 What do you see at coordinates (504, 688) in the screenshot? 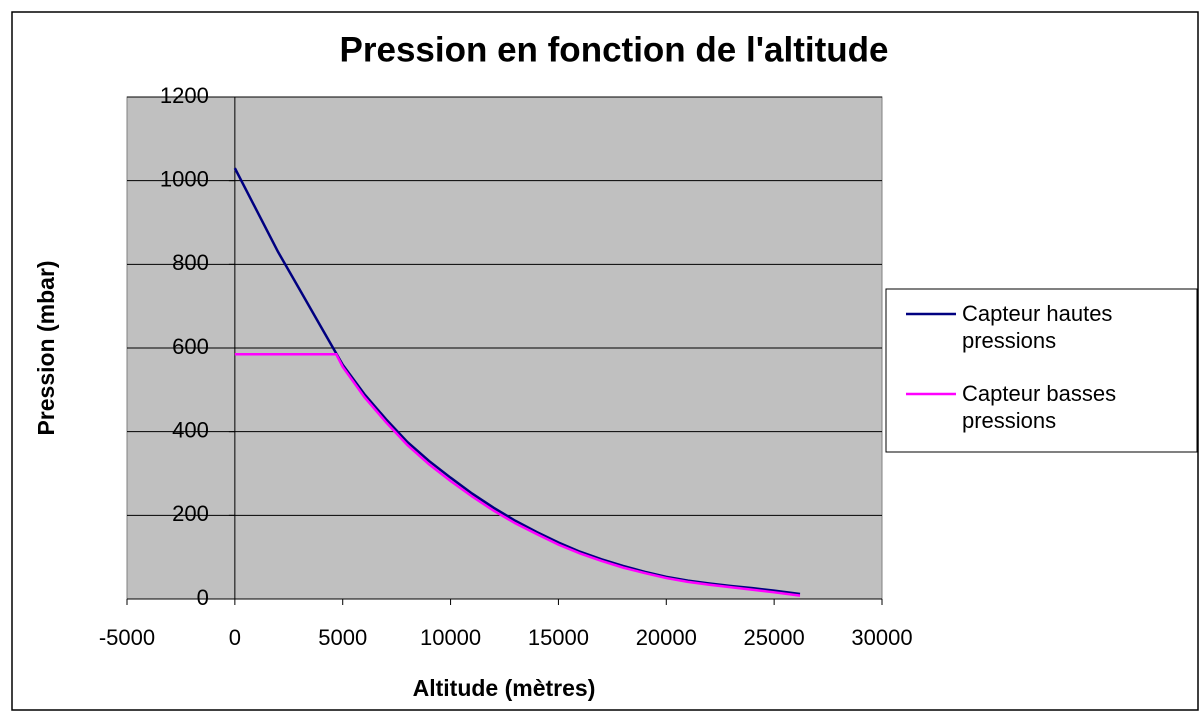
I see `x-axis-label: Altitude (mètres)` at bounding box center [504, 688].